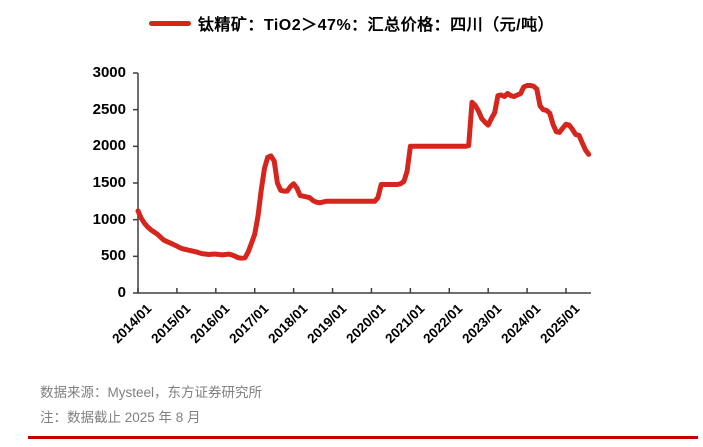 This screenshot has height=447, width=703. Describe the element at coordinates (363, 437) in the screenshot. I see `bottom-divider-line` at that location.